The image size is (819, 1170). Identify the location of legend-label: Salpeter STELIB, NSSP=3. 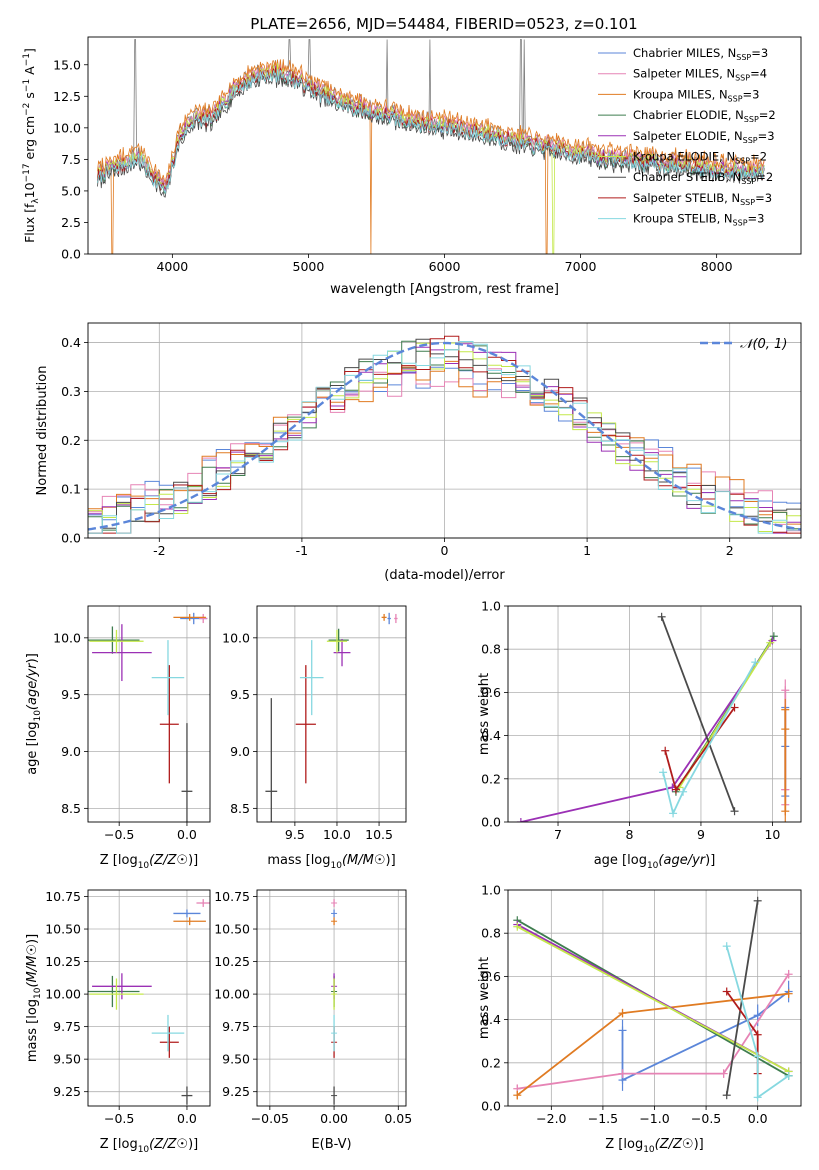
(702, 199).